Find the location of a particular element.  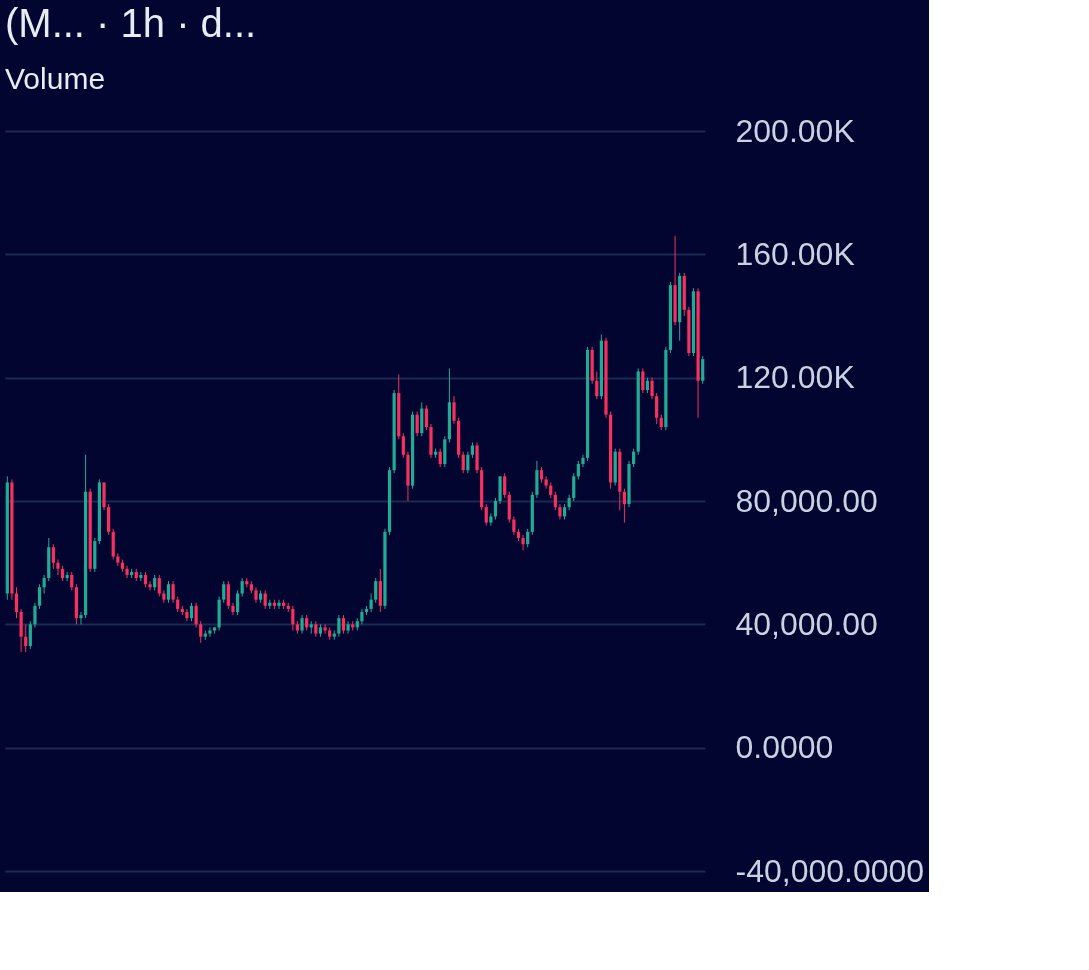

y-tick-label: 200.00K is located at coordinates (795, 130).